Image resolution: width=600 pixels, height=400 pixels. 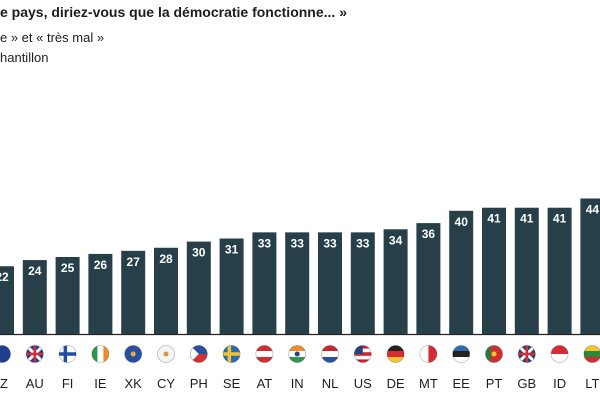 I want to click on category-label: SE, so click(x=232, y=383).